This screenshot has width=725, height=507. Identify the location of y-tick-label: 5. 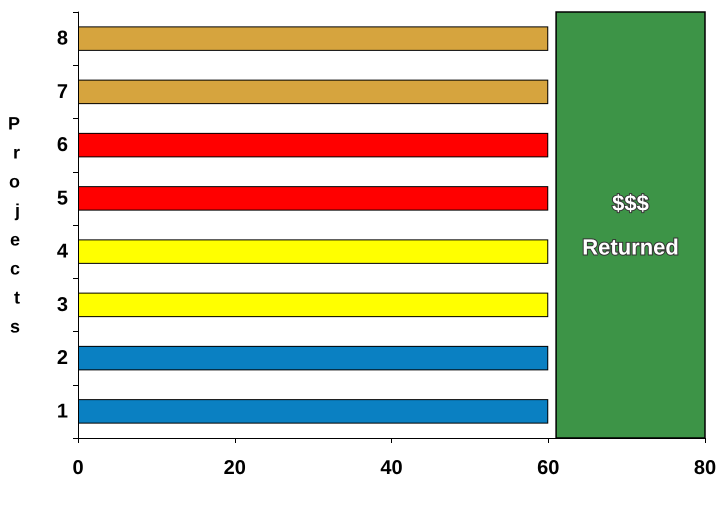
(62, 198).